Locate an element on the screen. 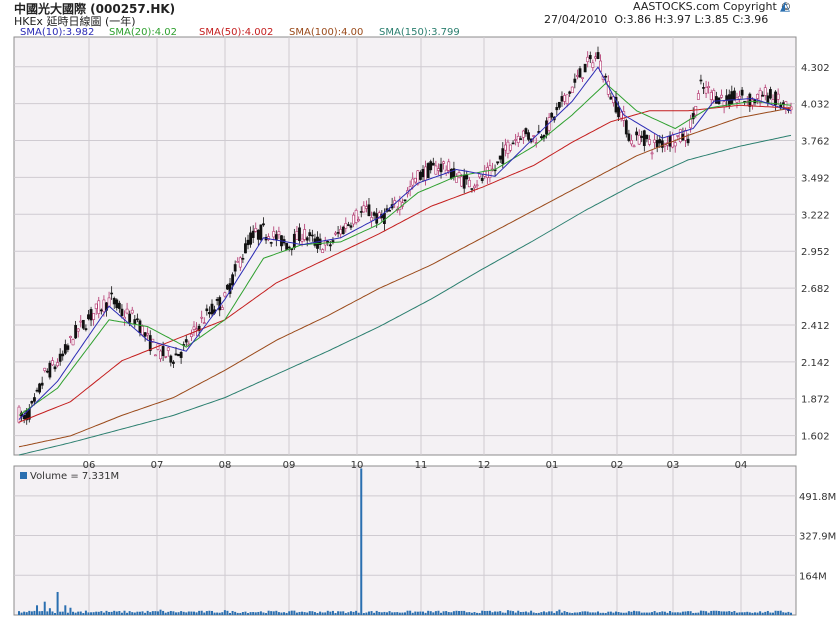 The width and height of the screenshot is (838, 629). volume-tick-label: 491.8M is located at coordinates (817, 497).